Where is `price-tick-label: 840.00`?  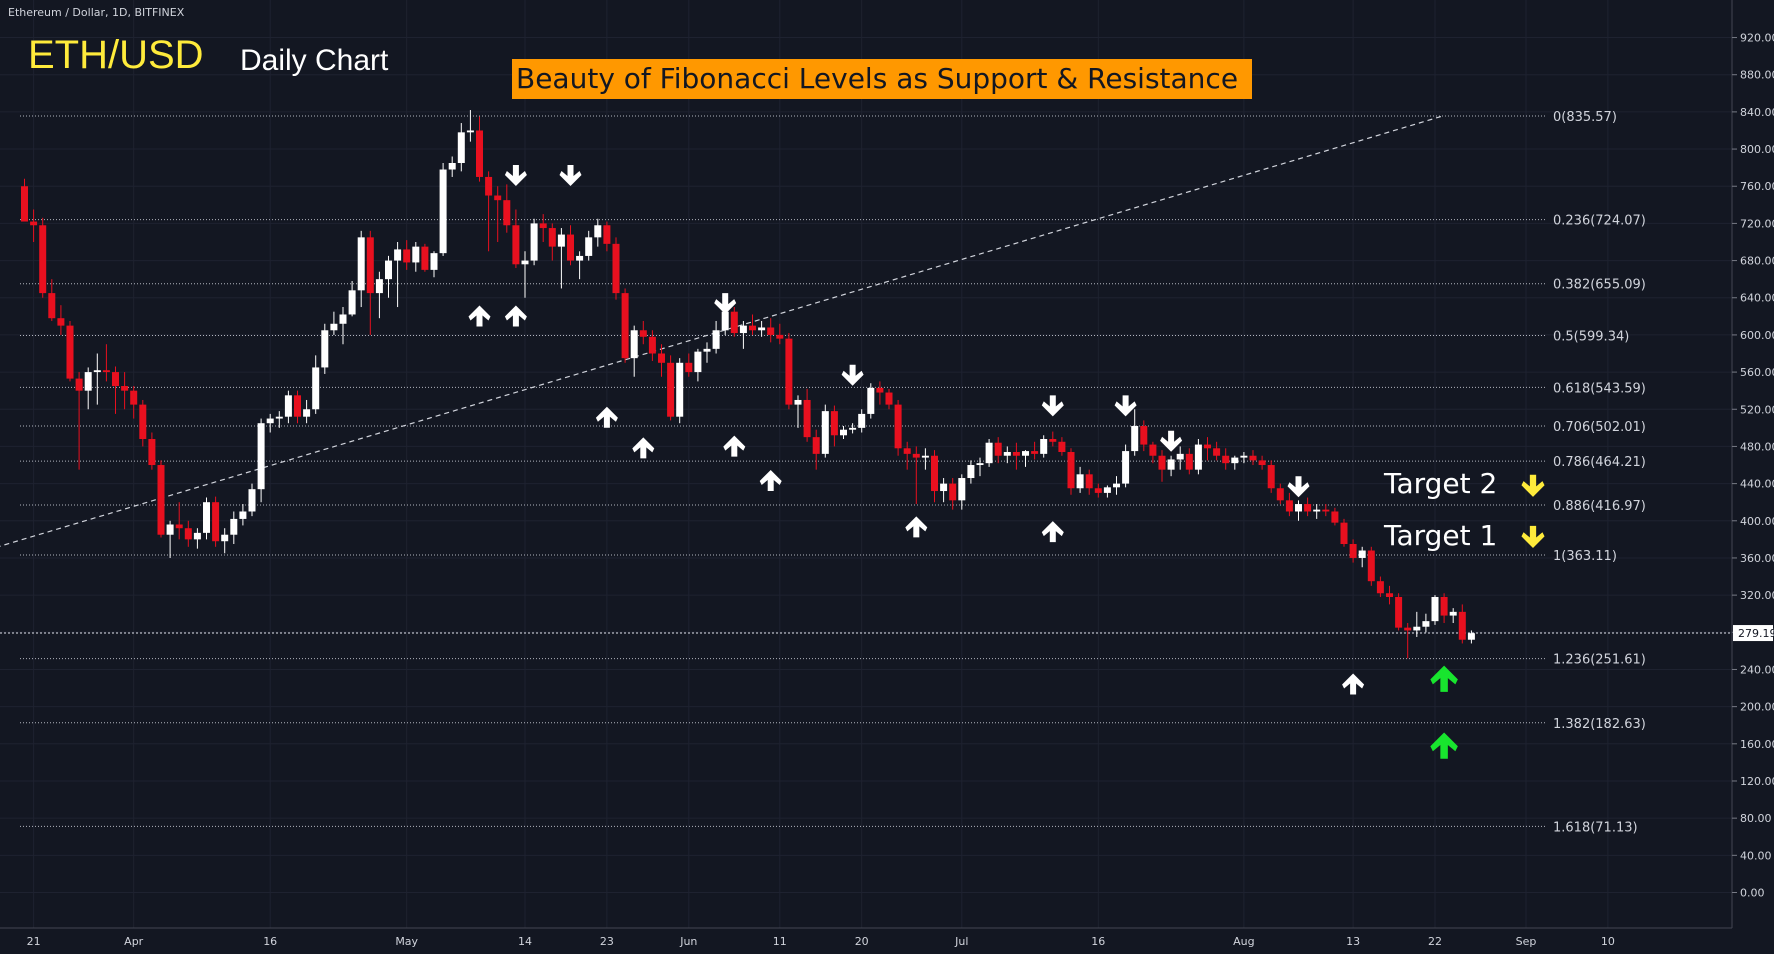
price-tick-label: 840.00 is located at coordinates (1757, 112).